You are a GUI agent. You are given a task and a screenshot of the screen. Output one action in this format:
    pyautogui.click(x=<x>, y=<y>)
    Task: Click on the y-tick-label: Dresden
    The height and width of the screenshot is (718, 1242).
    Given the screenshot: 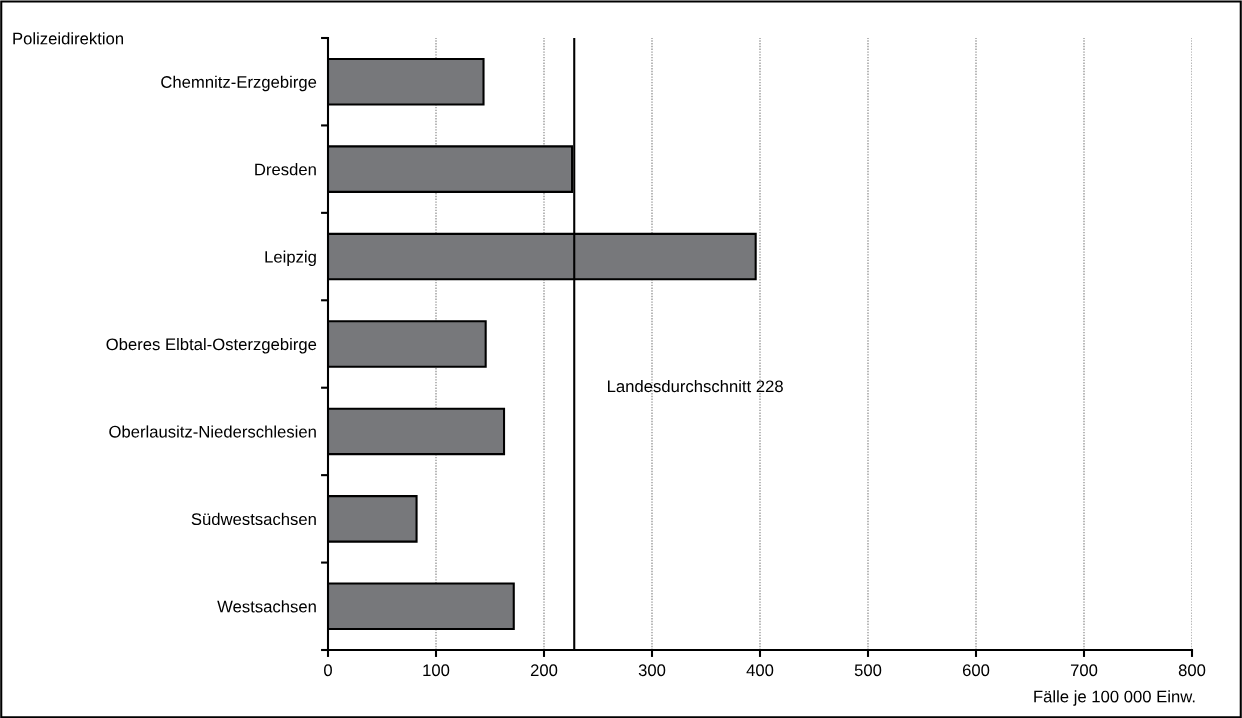 What is the action you would take?
    pyautogui.click(x=285, y=169)
    